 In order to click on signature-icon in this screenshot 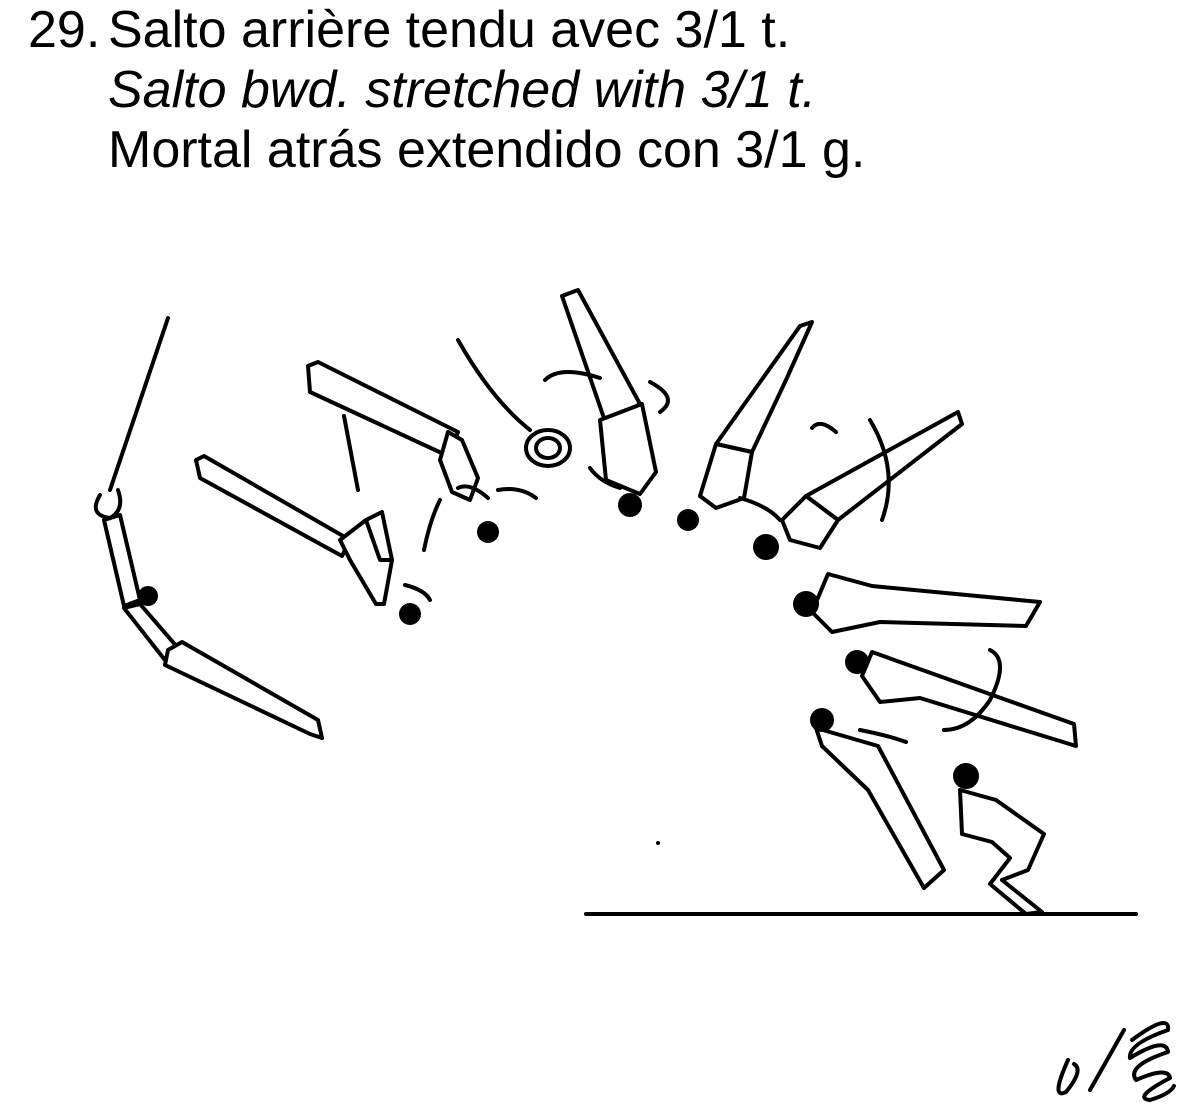, I will do `click(1116, 1061)`.